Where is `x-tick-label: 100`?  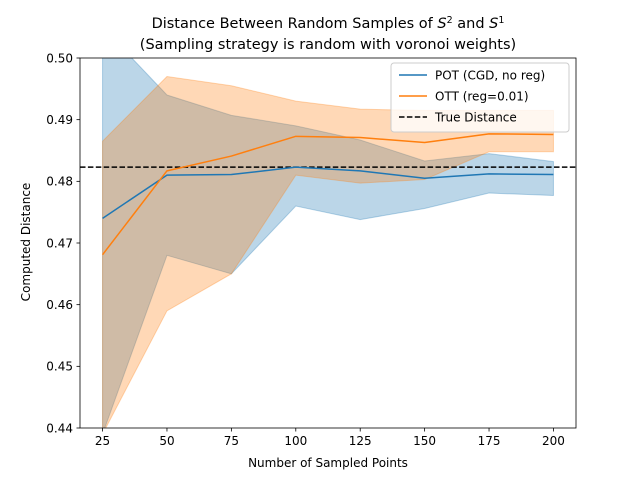
x-tick-label: 100 is located at coordinates (295, 441).